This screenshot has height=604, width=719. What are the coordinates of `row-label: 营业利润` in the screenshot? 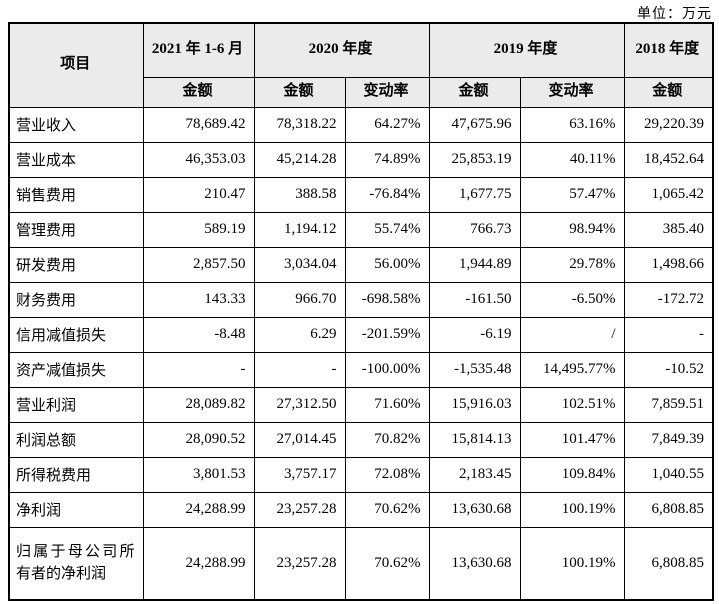 It's located at (76, 404).